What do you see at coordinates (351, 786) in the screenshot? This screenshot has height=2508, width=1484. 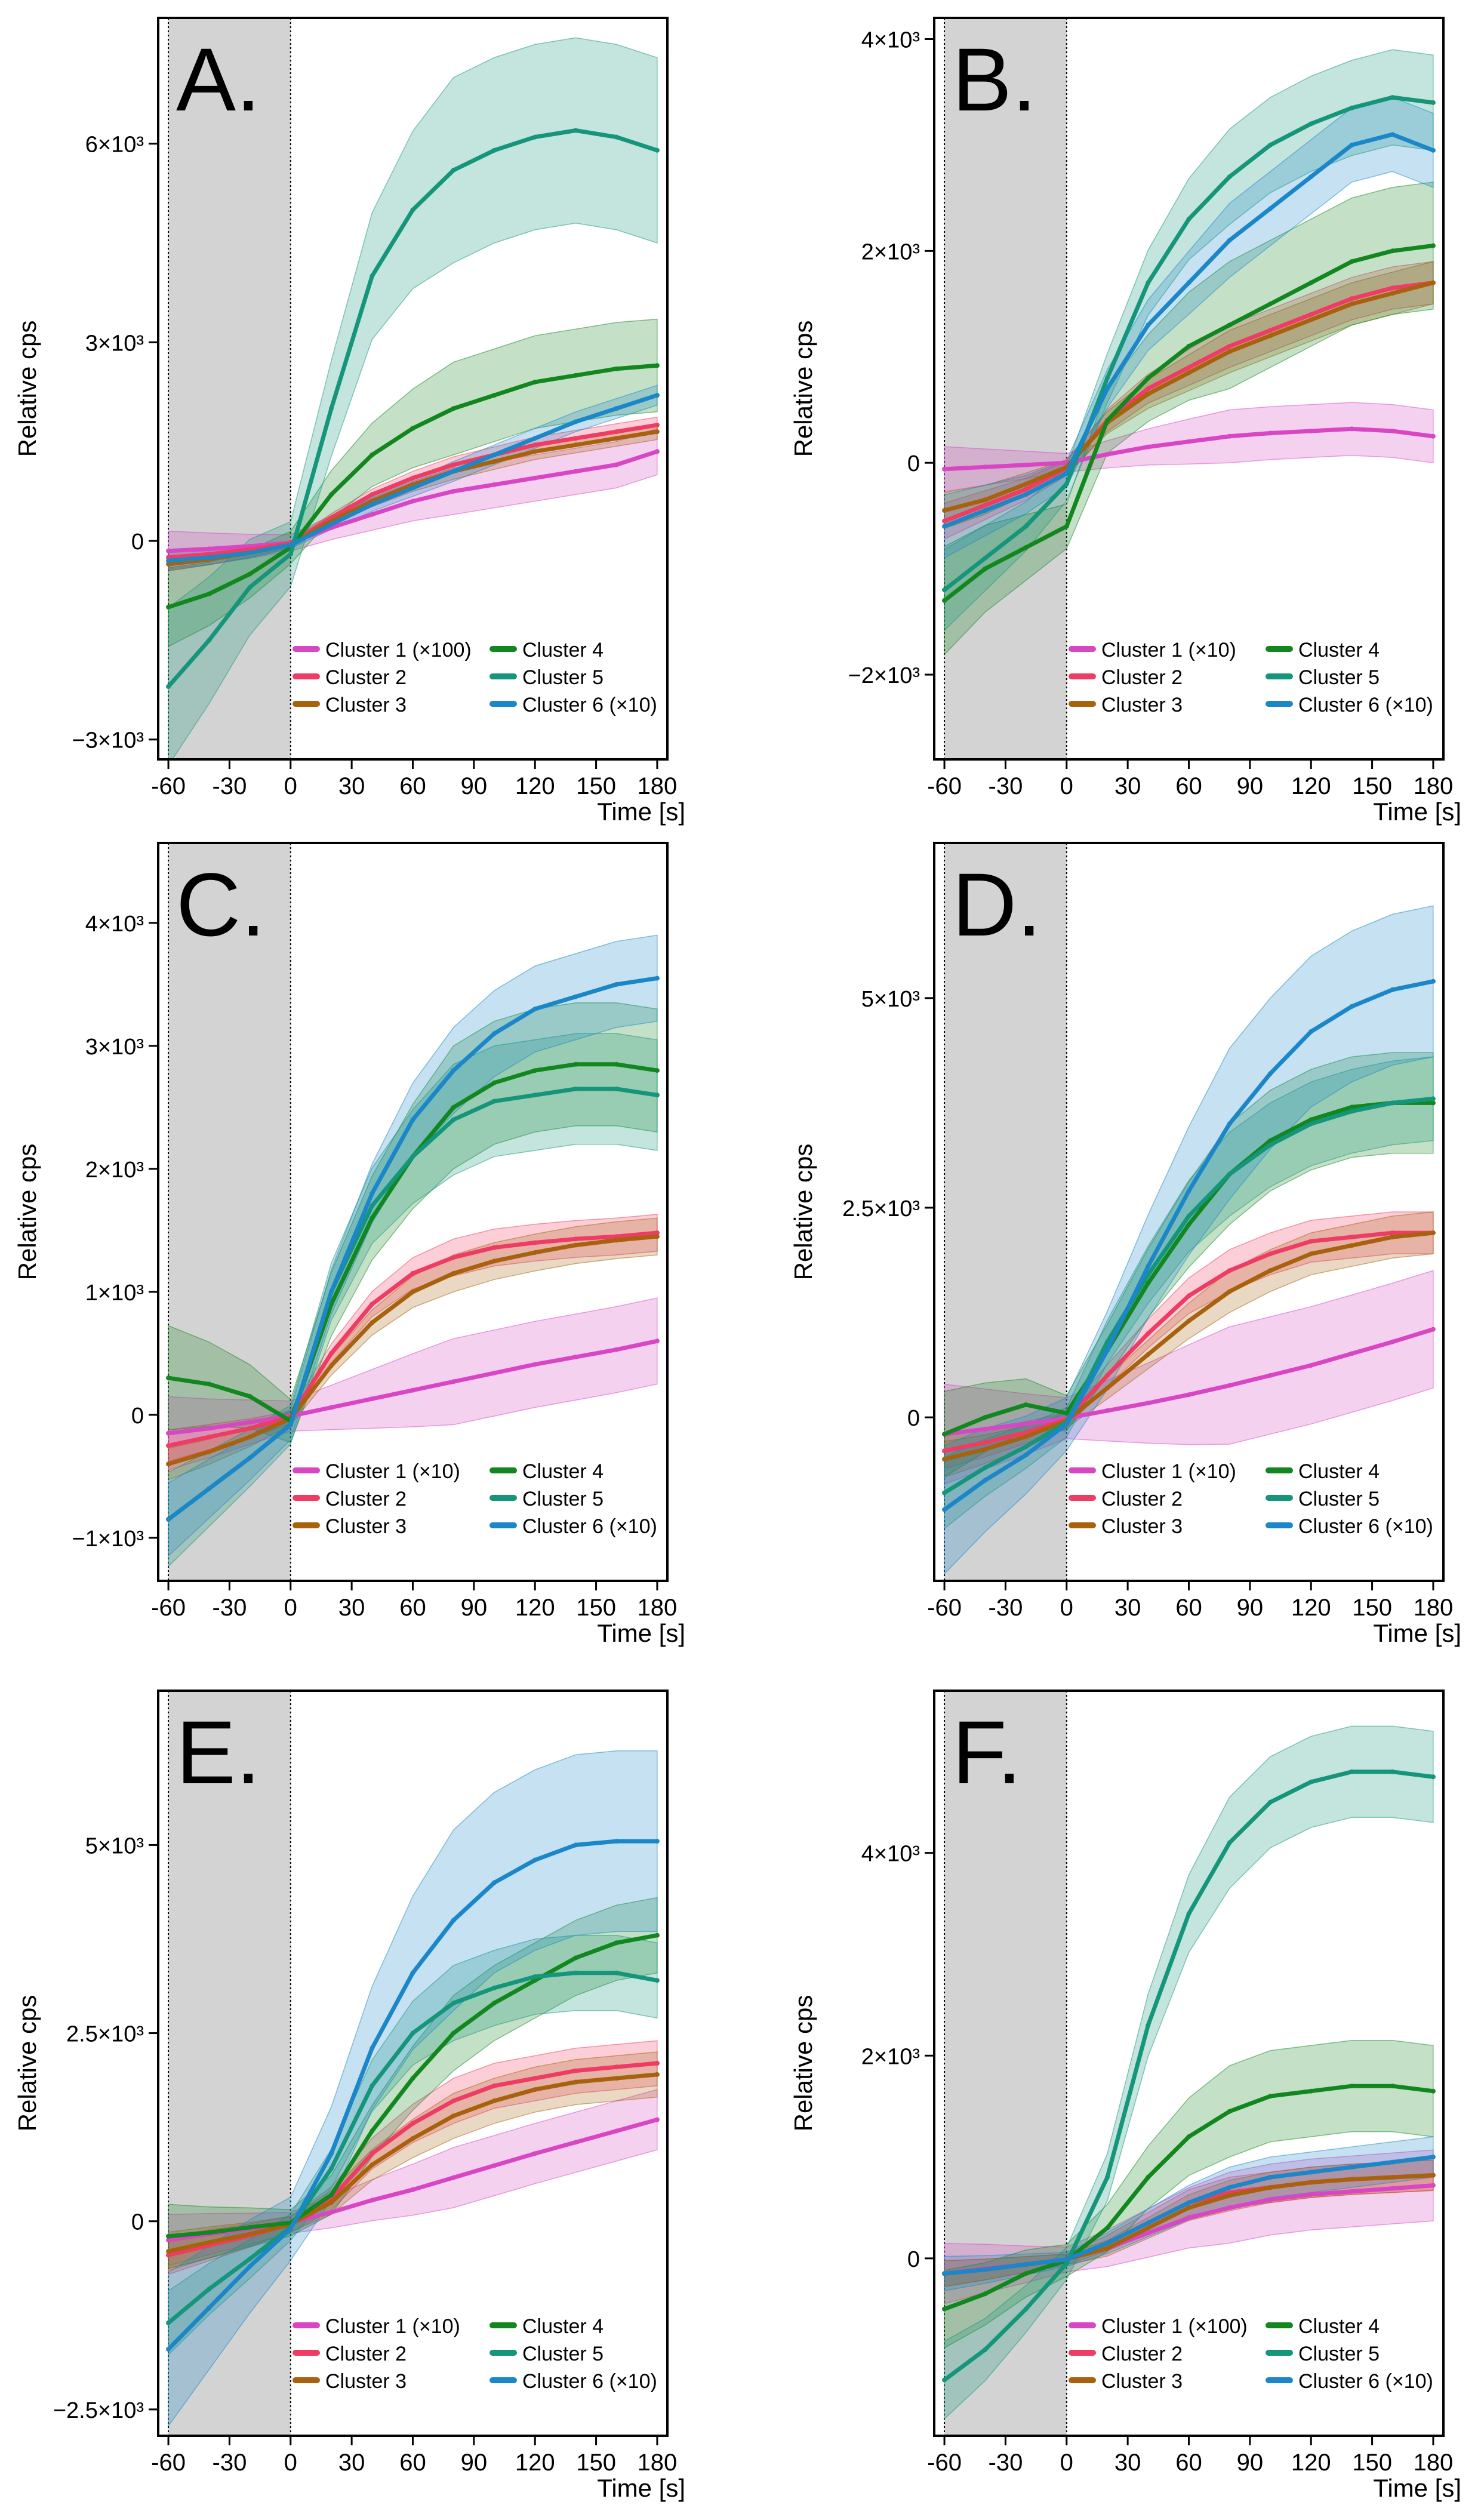 I see `x-tick-label: 30` at bounding box center [351, 786].